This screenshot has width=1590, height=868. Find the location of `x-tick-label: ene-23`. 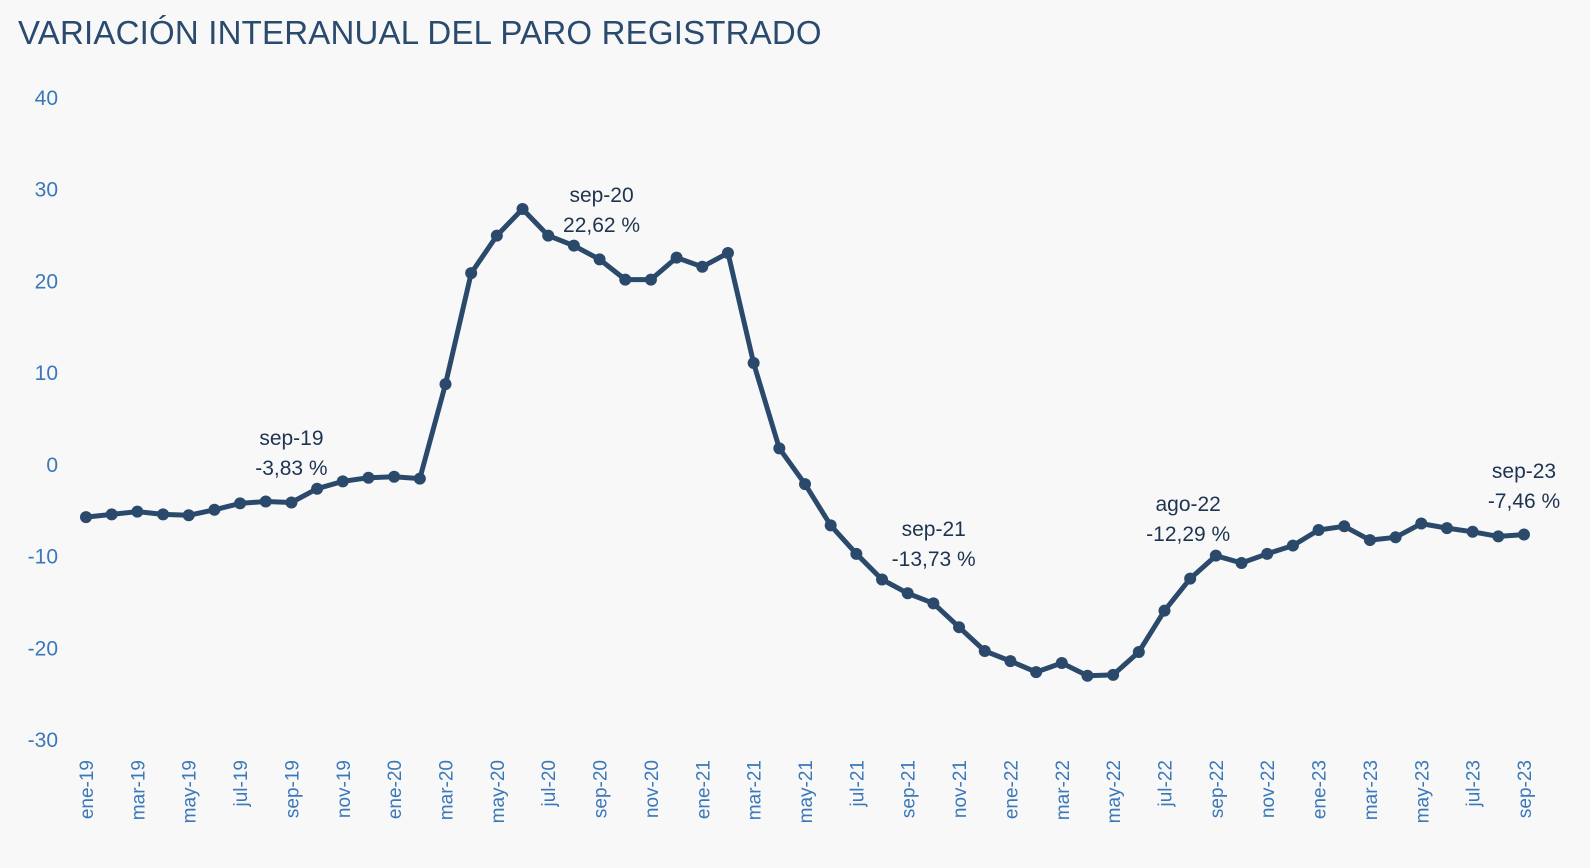

x-tick-label: ene-23 is located at coordinates (1320, 789).